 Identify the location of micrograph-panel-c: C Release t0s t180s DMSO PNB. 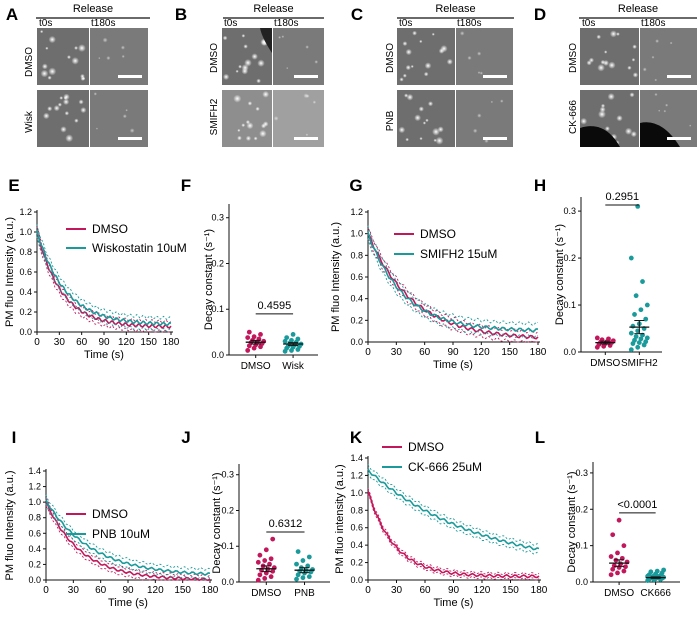
(432, 75).